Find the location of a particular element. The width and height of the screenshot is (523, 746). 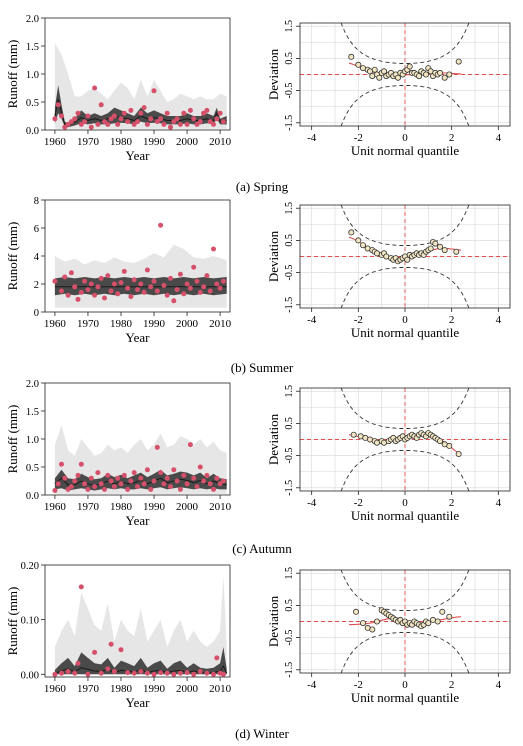

y-axis-label: Runoff (mm) is located at coordinates (12, 256).